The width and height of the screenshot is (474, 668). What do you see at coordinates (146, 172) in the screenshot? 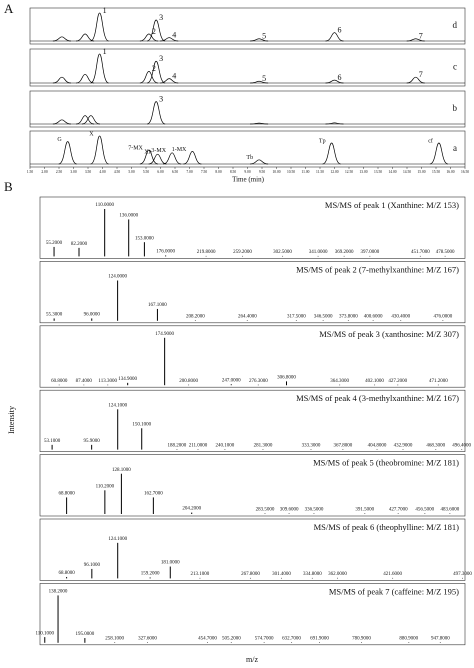
I see `x-tick-label: 5.50` at bounding box center [146, 172].